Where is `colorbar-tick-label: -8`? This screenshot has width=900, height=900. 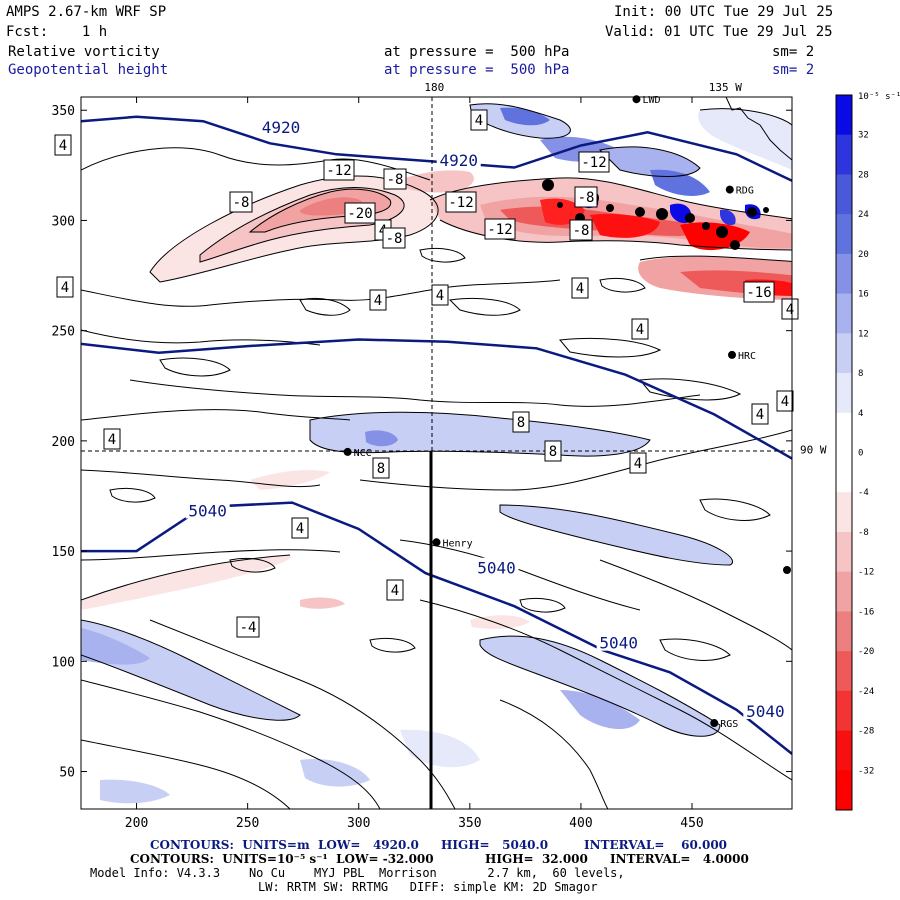 colorbar-tick-label: -8 is located at coordinates (863, 533).